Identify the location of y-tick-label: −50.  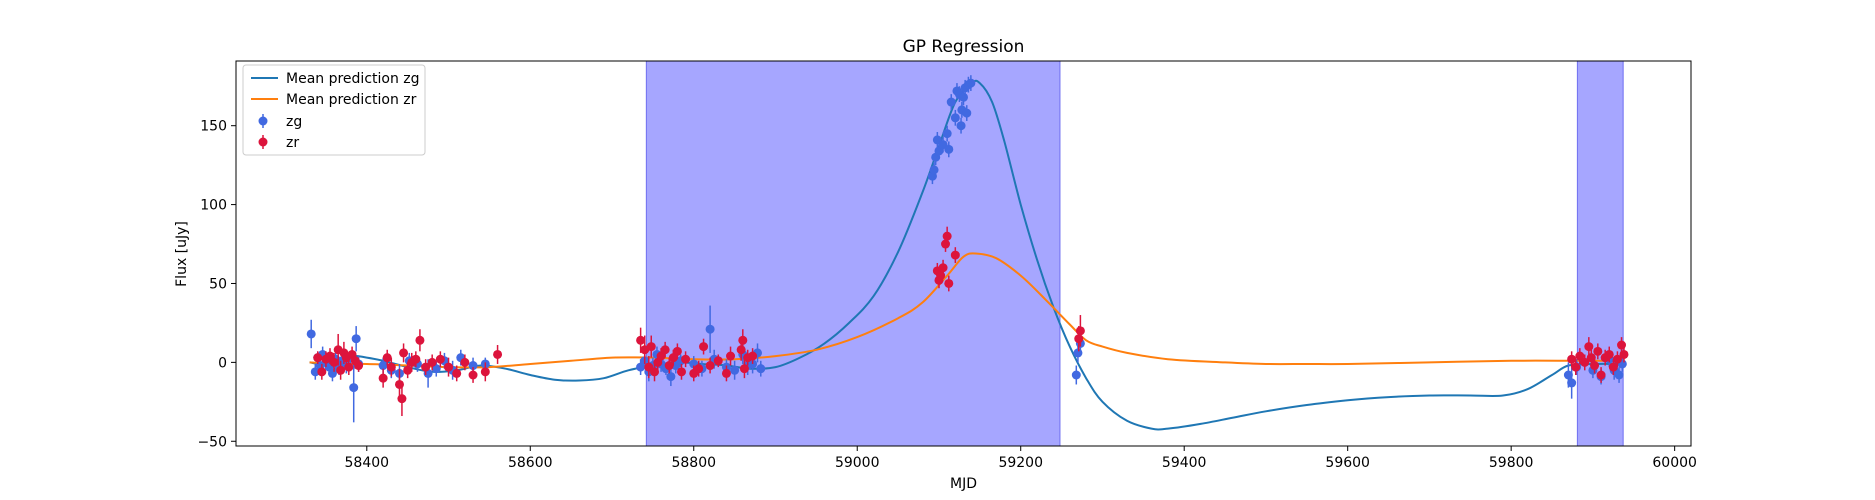
(212, 442).